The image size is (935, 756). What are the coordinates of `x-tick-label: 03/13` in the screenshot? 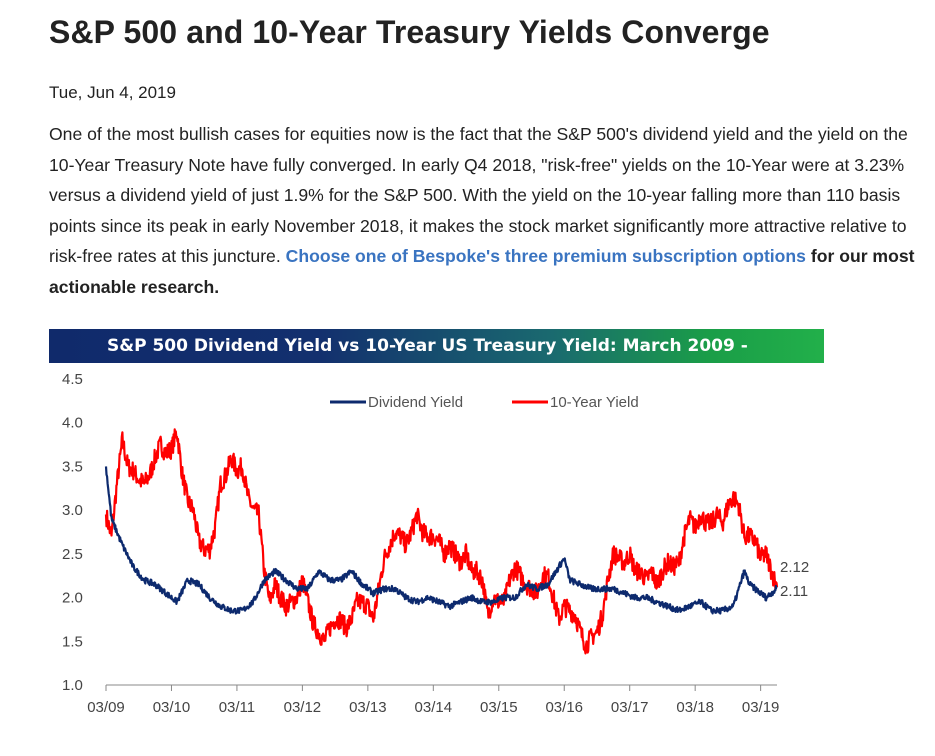 It's located at (368, 707).